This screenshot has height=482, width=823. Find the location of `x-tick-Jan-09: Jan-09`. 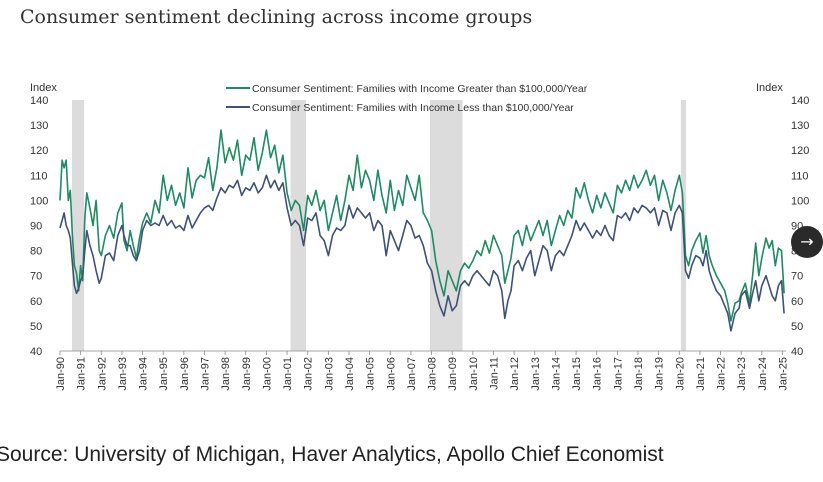

x-tick-Jan-09: Jan-09 is located at coordinates (453, 374).